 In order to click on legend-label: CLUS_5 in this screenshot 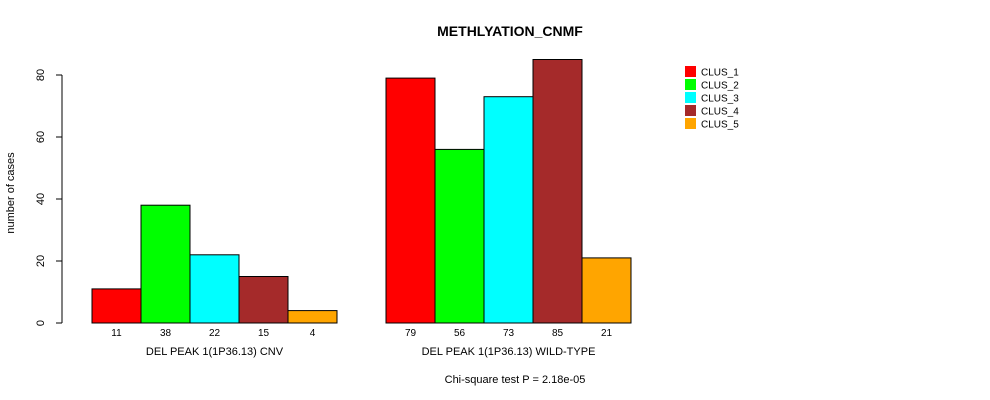, I will do `click(720, 125)`.